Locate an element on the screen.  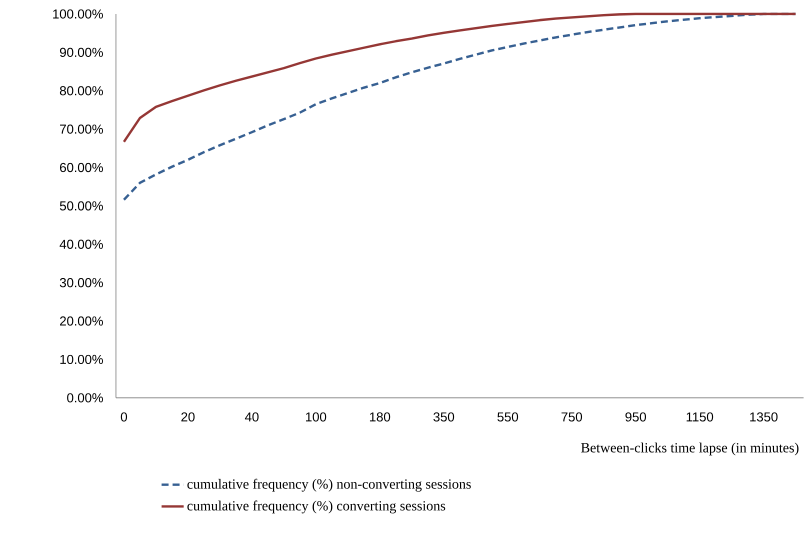
x-tick-label: 0 is located at coordinates (124, 417).